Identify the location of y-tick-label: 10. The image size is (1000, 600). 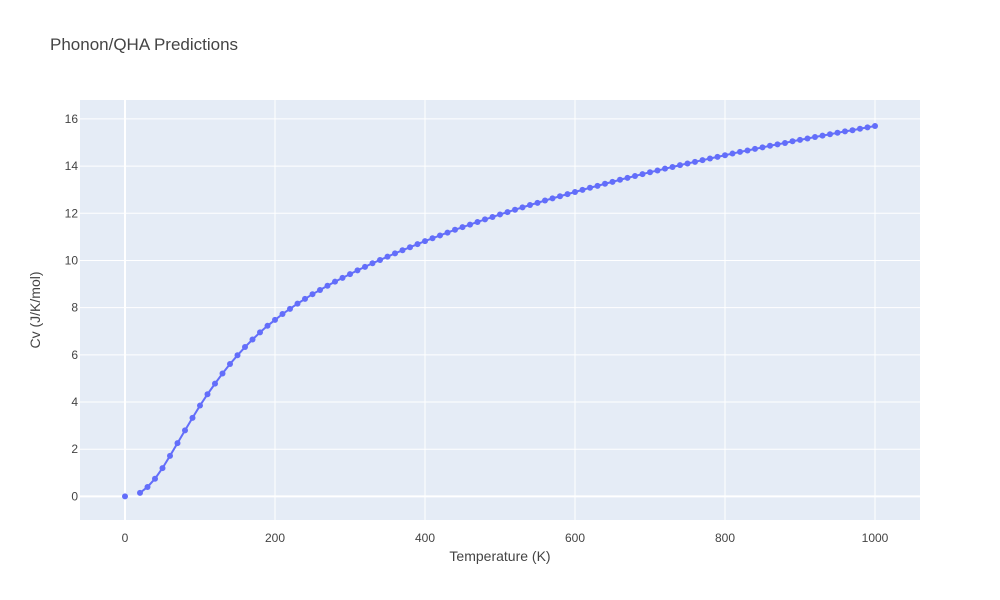
(72, 260).